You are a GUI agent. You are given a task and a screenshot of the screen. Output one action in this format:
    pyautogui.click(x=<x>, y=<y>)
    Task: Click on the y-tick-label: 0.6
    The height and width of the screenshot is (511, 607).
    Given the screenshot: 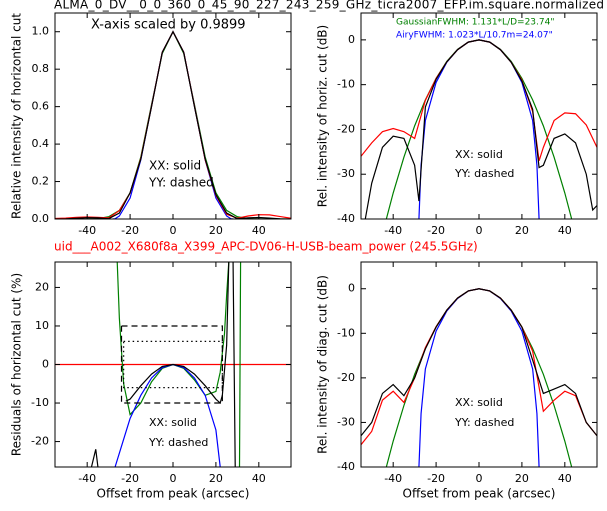 What is the action you would take?
    pyautogui.click(x=41, y=106)
    